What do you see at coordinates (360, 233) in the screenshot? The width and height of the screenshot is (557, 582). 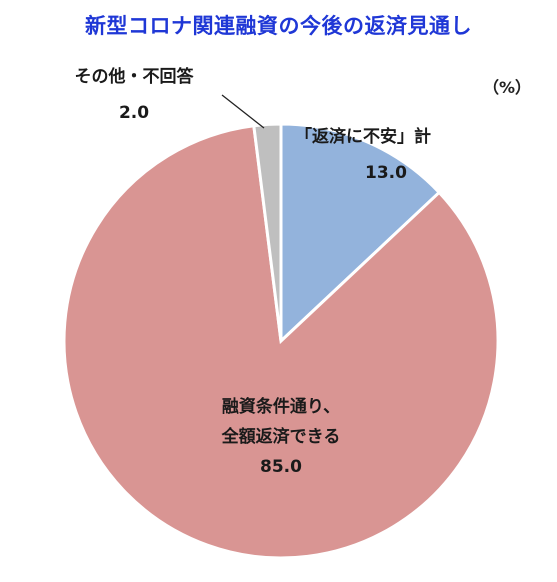 I see `slice-return-anxiety` at bounding box center [360, 233].